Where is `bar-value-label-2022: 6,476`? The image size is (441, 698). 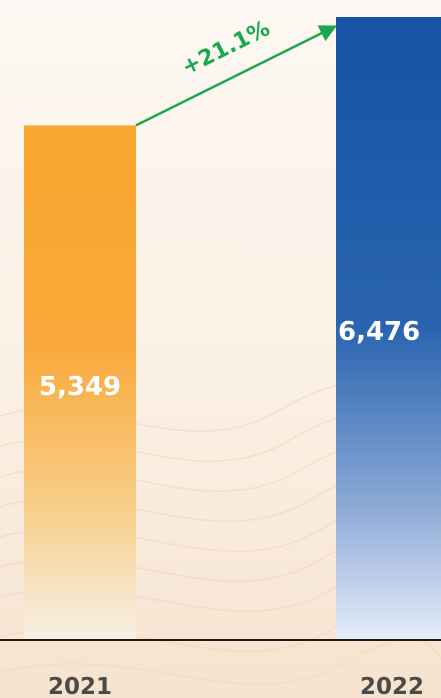 bar-value-label-2022: 6,476 is located at coordinates (379, 332).